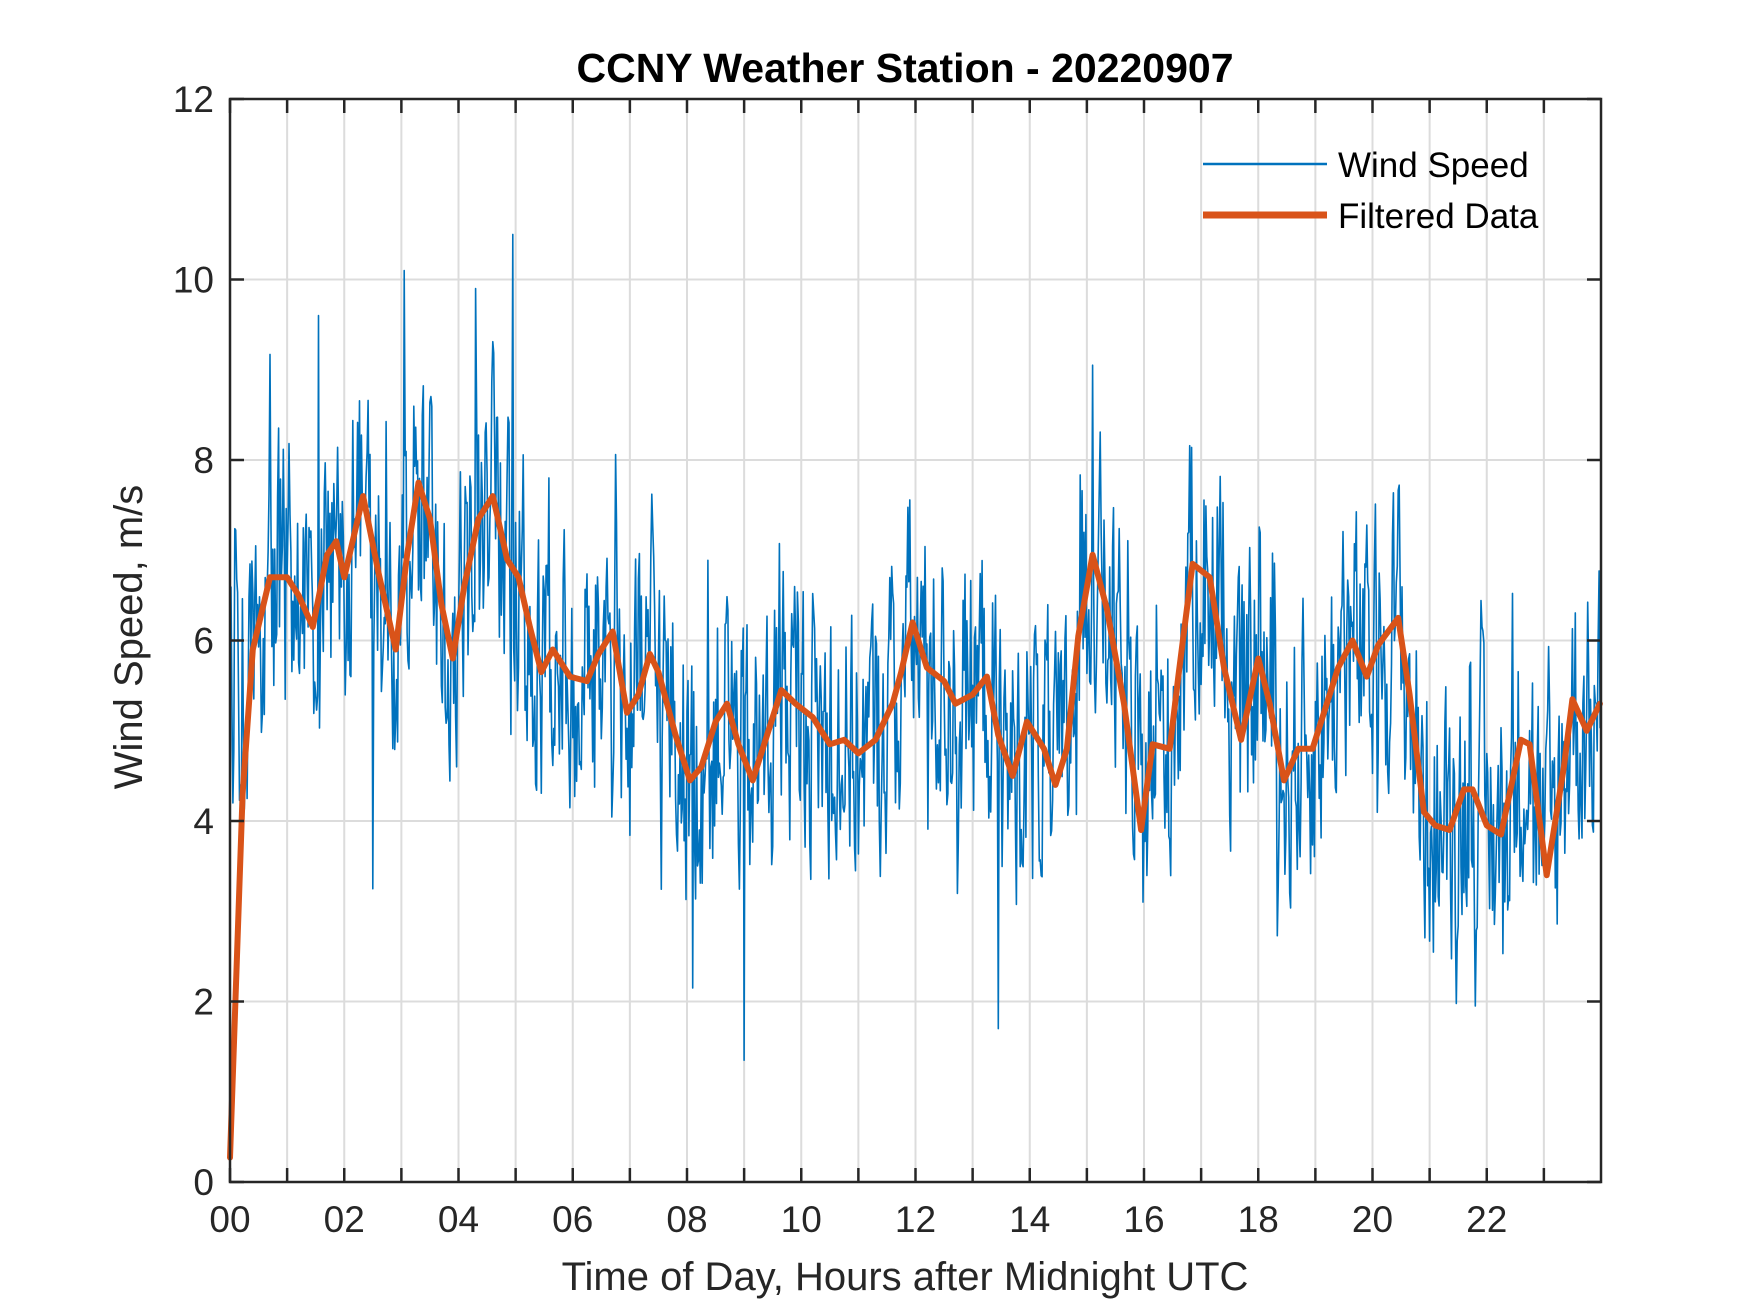 This screenshot has height=1313, width=1750. What do you see at coordinates (203, 1182) in the screenshot?
I see `y-tick-label: 0` at bounding box center [203, 1182].